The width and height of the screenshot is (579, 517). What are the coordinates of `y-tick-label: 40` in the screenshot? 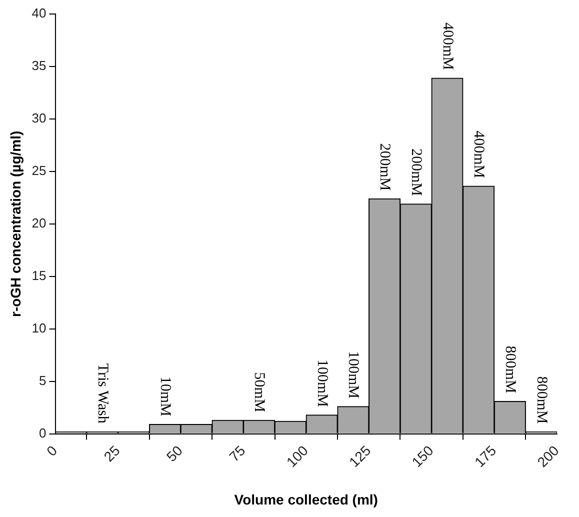 It's located at (39, 13).